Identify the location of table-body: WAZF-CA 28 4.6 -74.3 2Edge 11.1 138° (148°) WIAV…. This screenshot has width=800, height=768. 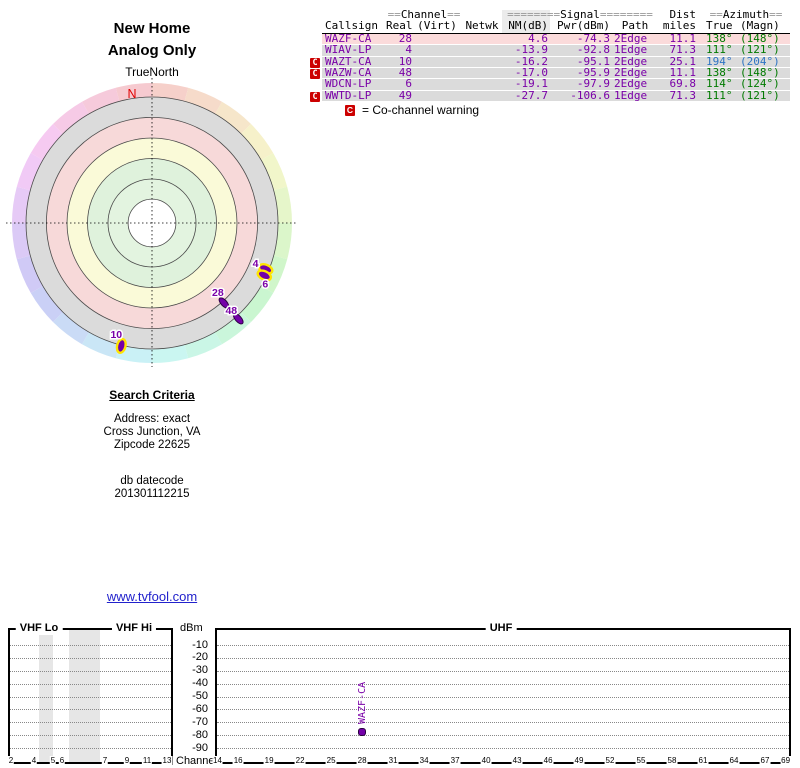
(548, 68).